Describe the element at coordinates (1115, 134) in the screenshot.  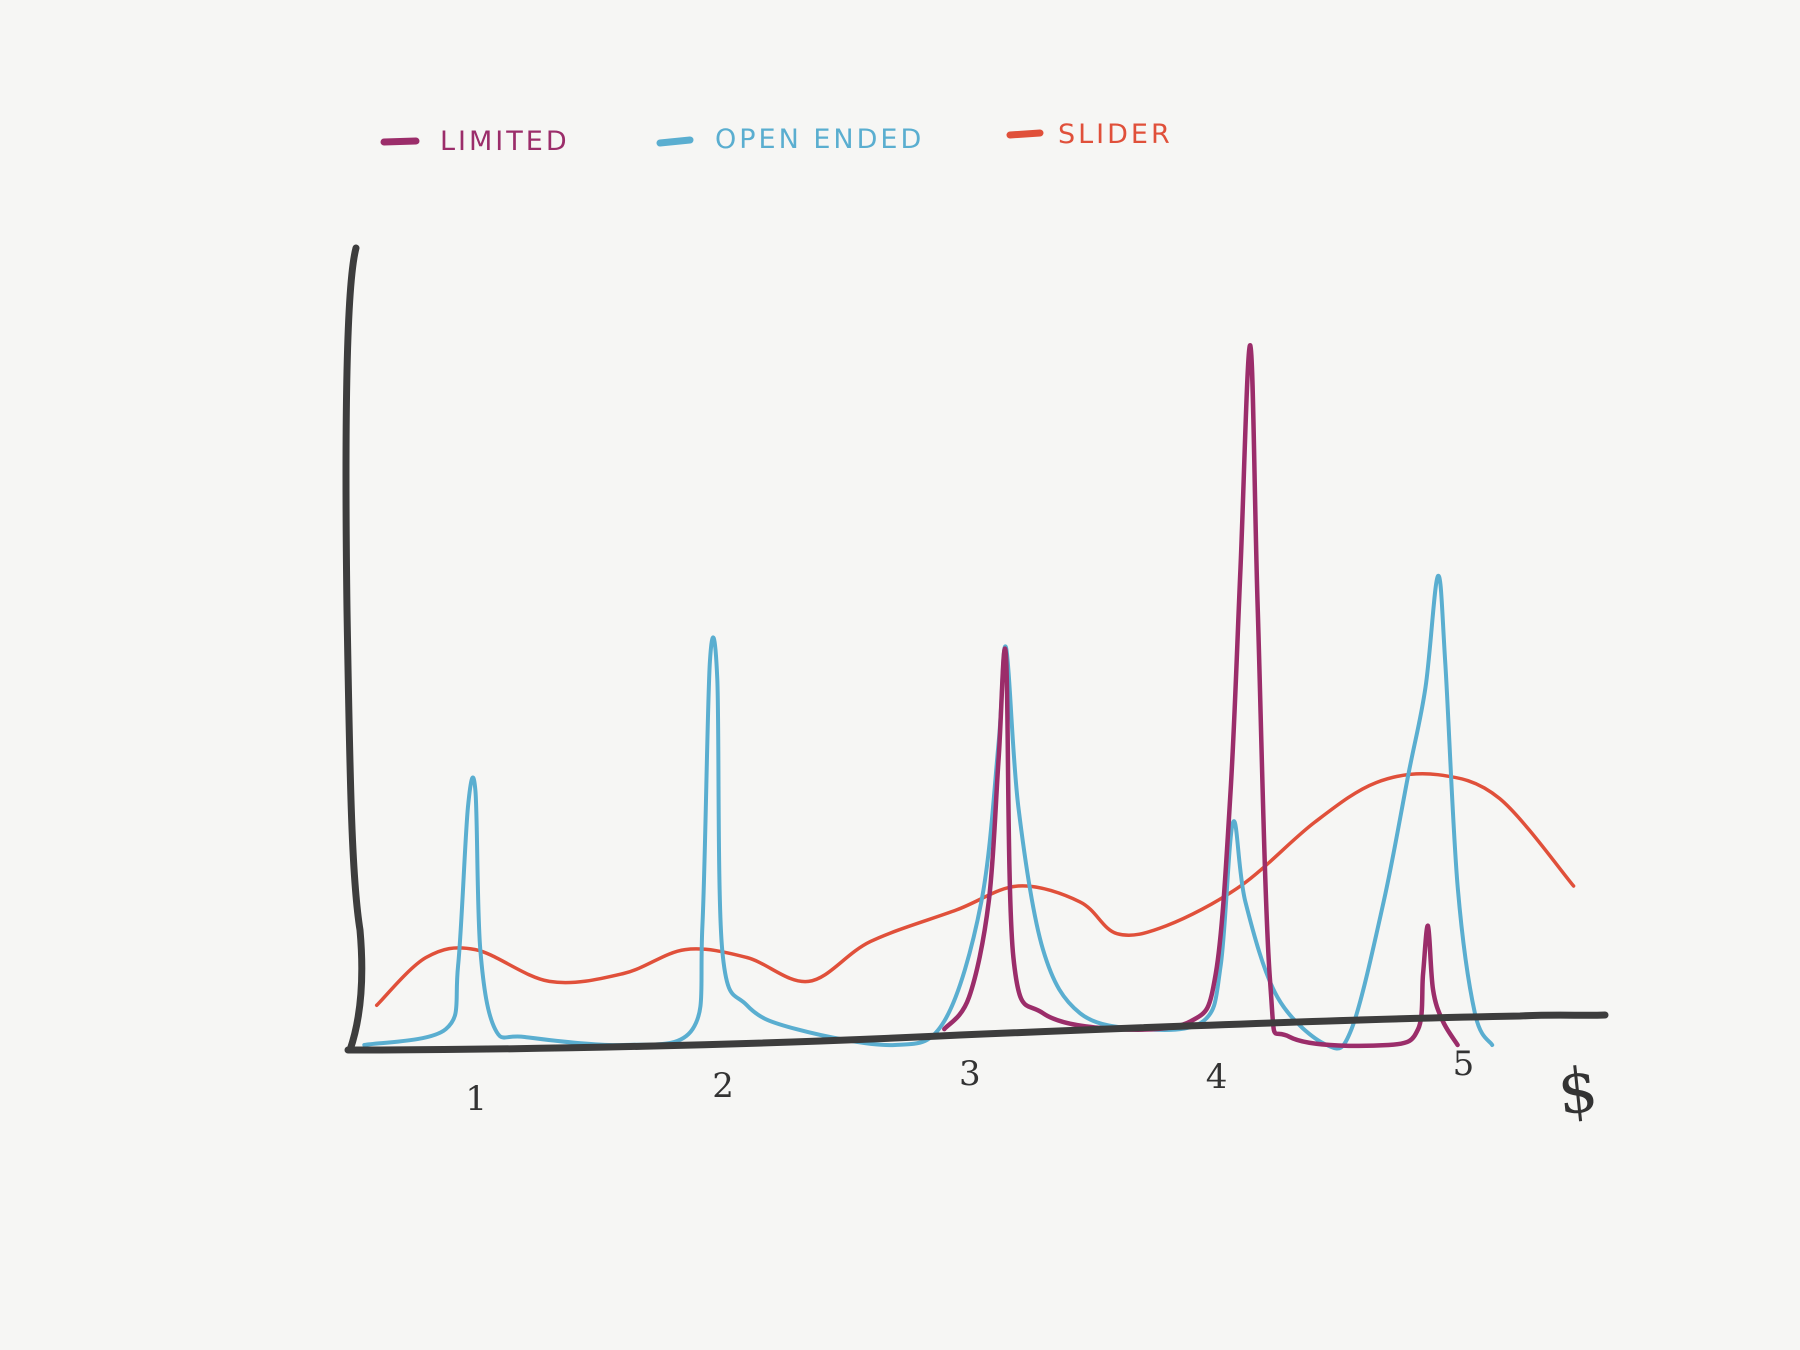
I see `legend-label-slider: SLIDER` at that location.